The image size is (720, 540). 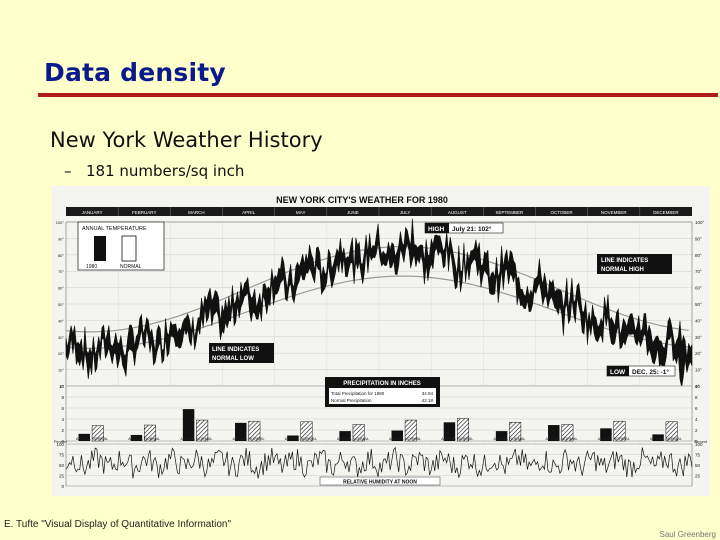 I want to click on precipitation-tick-left: 2, so click(x=62, y=430).